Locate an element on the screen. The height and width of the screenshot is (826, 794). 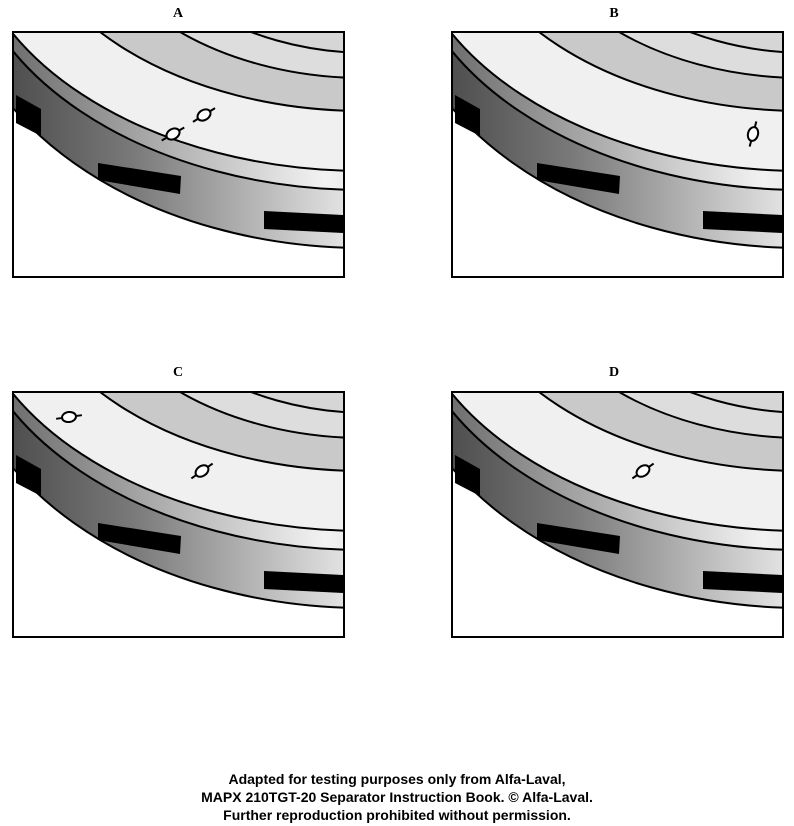
panel-a is located at coordinates (178, 154).